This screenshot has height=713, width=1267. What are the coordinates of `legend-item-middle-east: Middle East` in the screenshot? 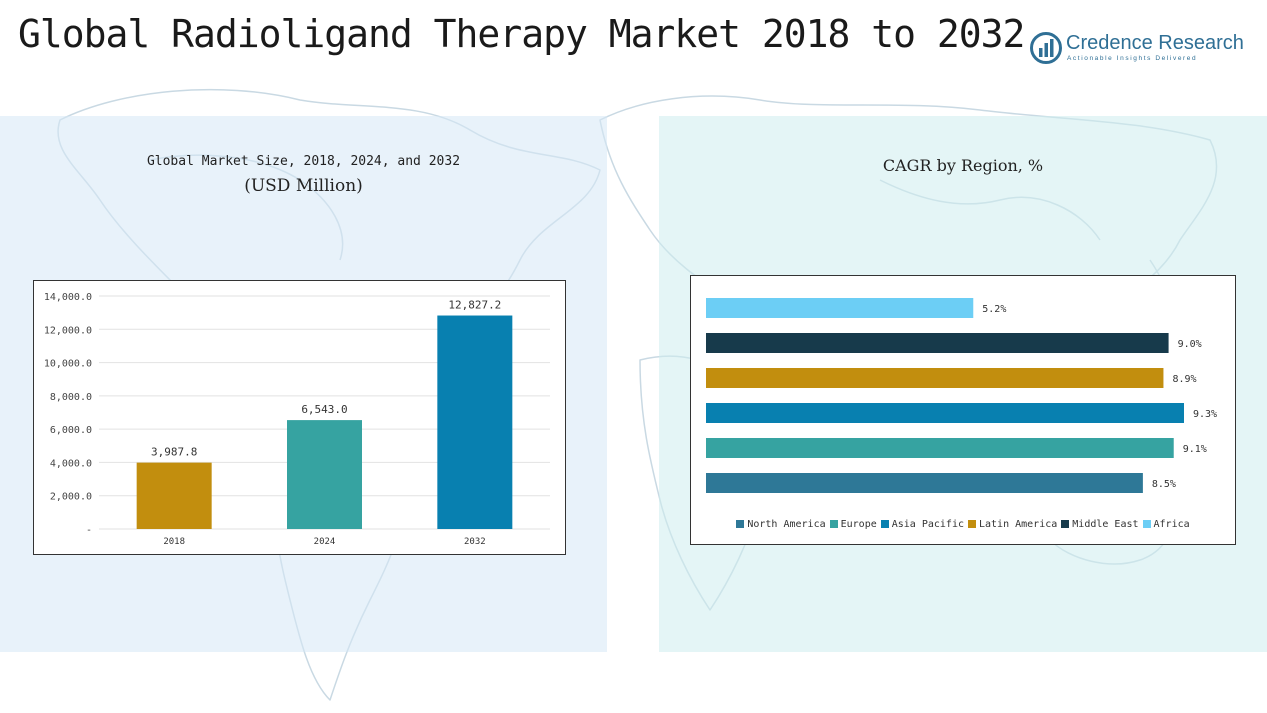 It's located at (1100, 524).